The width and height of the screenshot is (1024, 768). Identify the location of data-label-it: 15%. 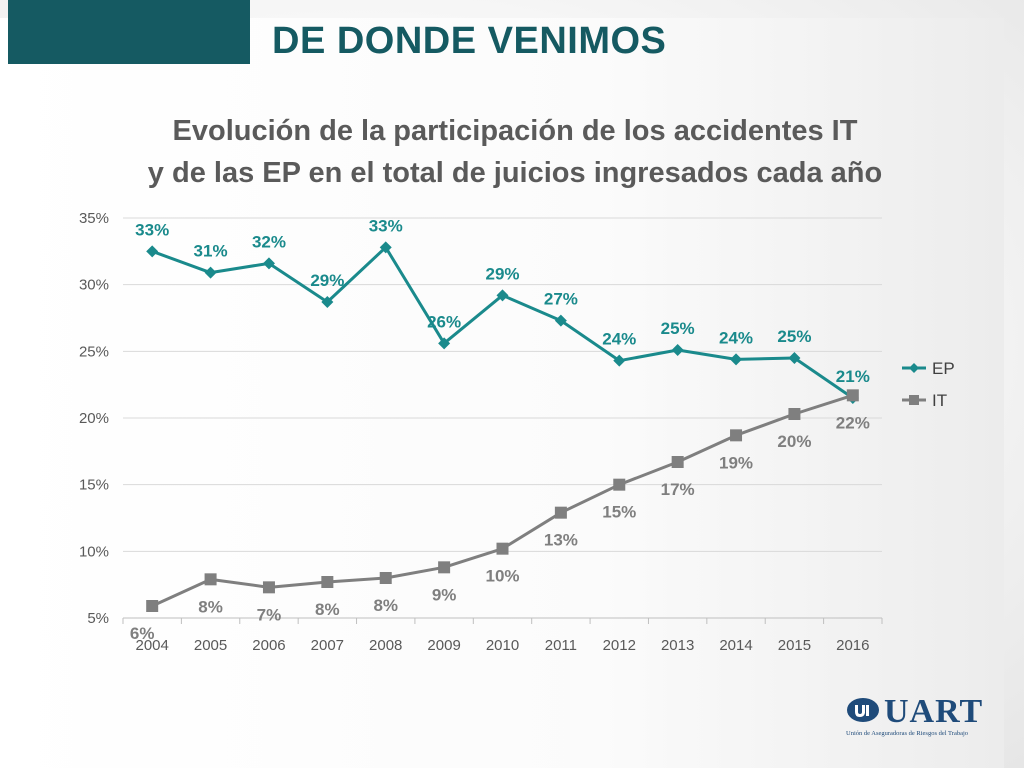
(619, 512).